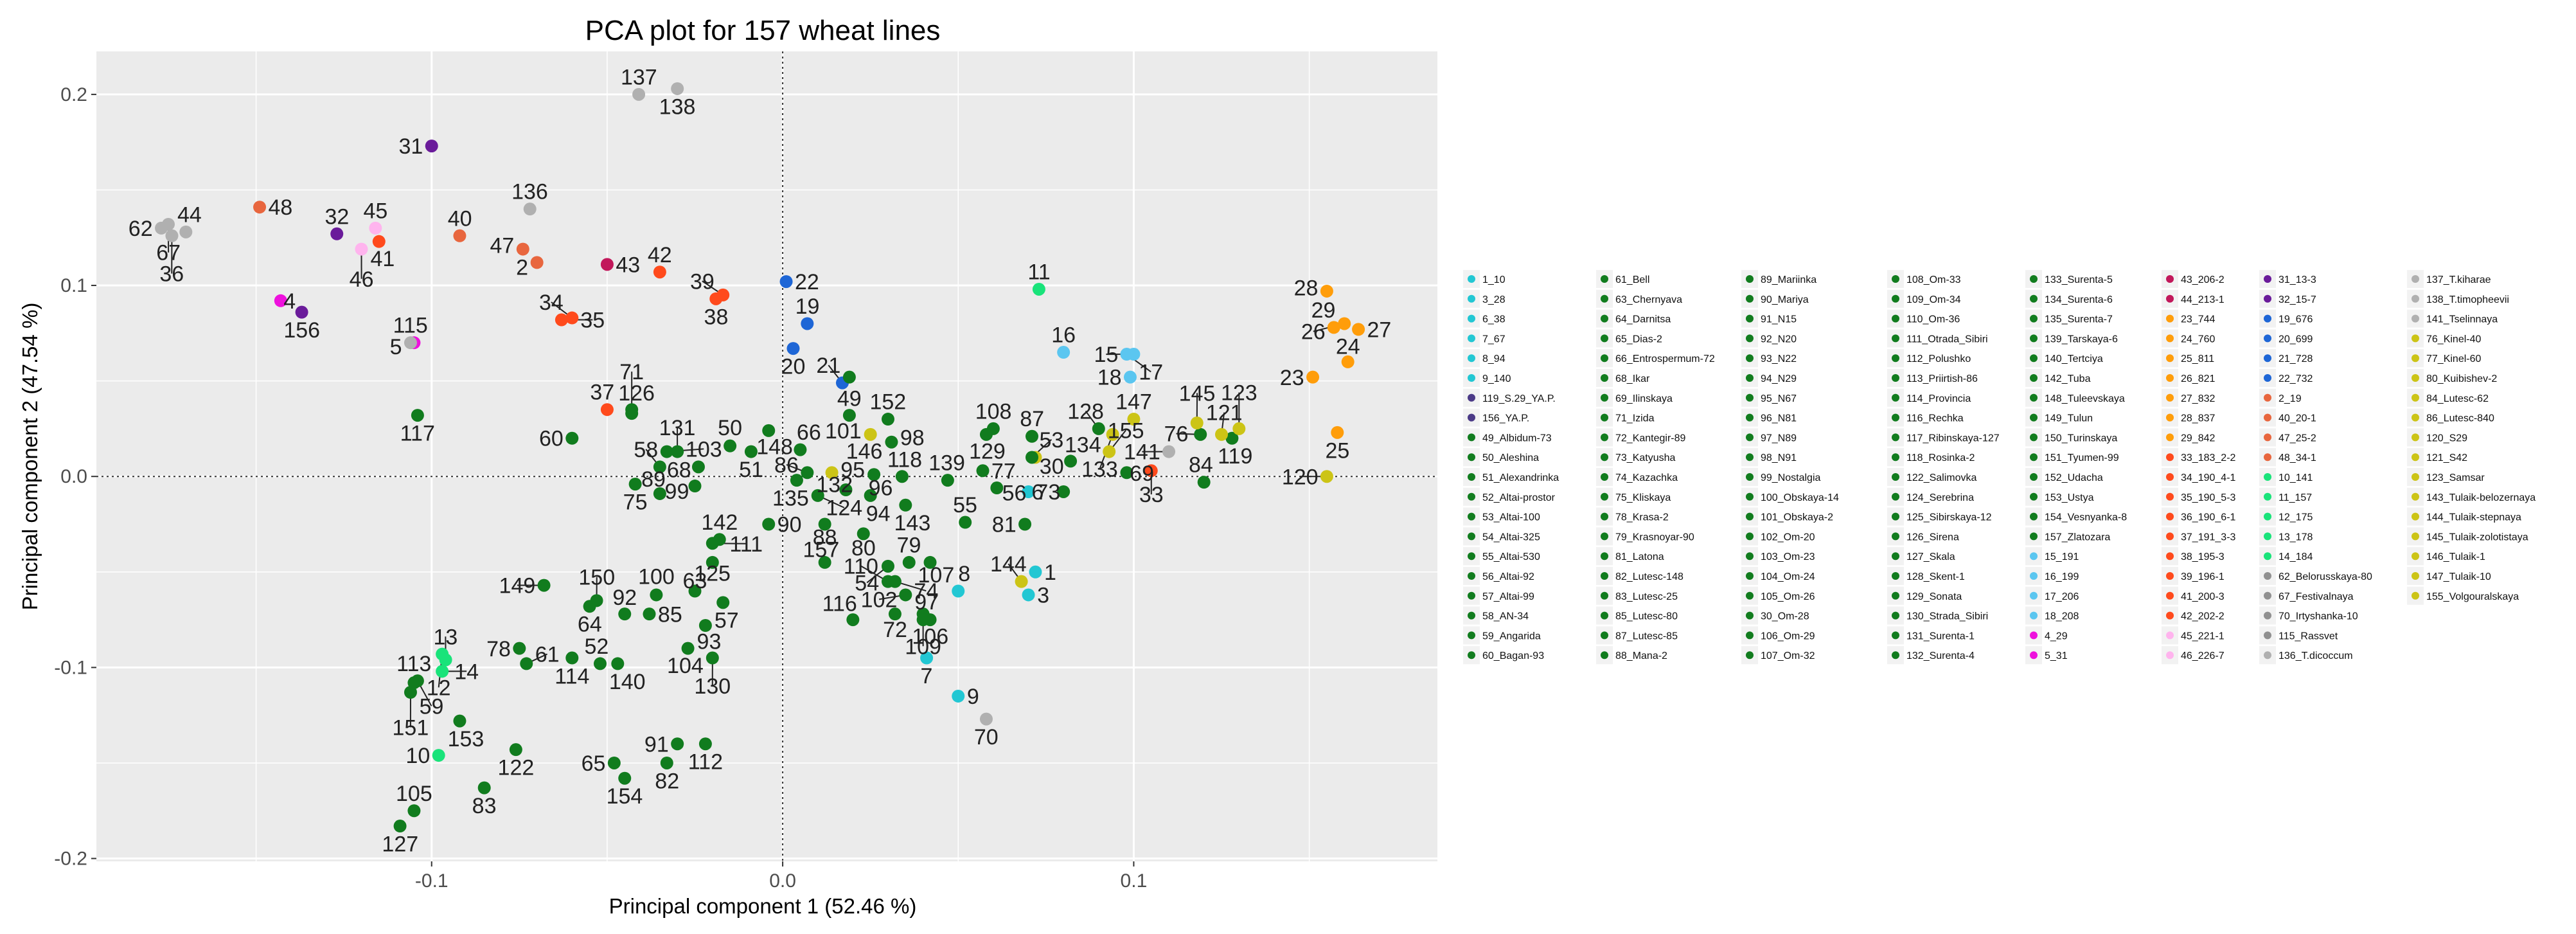 Image resolution: width=2576 pixels, height=934 pixels. I want to click on legend-label: 55_Altai-530, so click(1511, 557).